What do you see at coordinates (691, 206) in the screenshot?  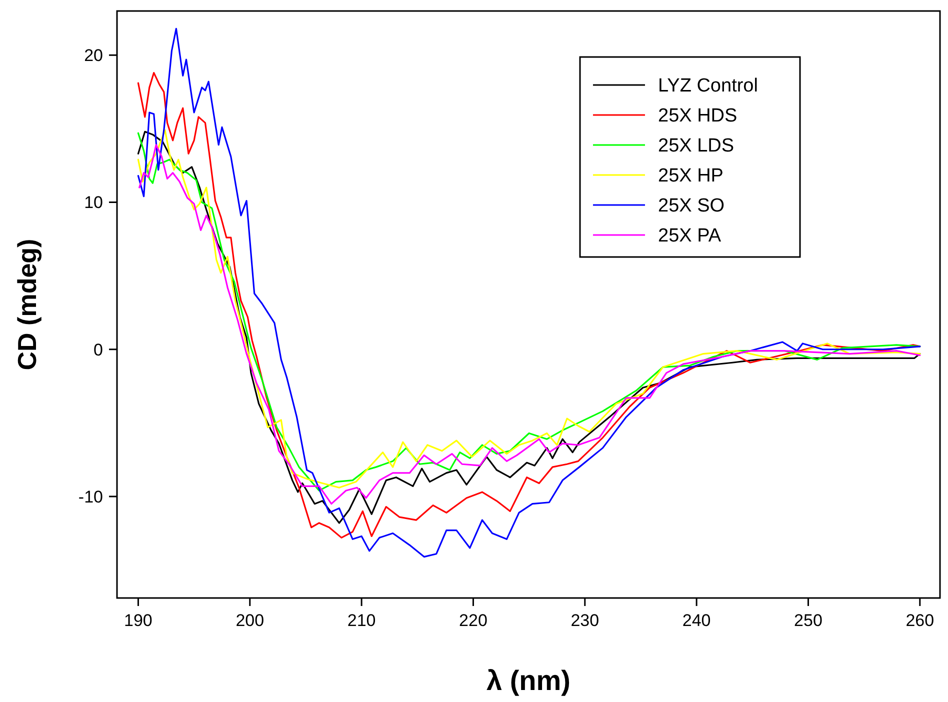 I see `legend-label: 25X SO` at bounding box center [691, 206].